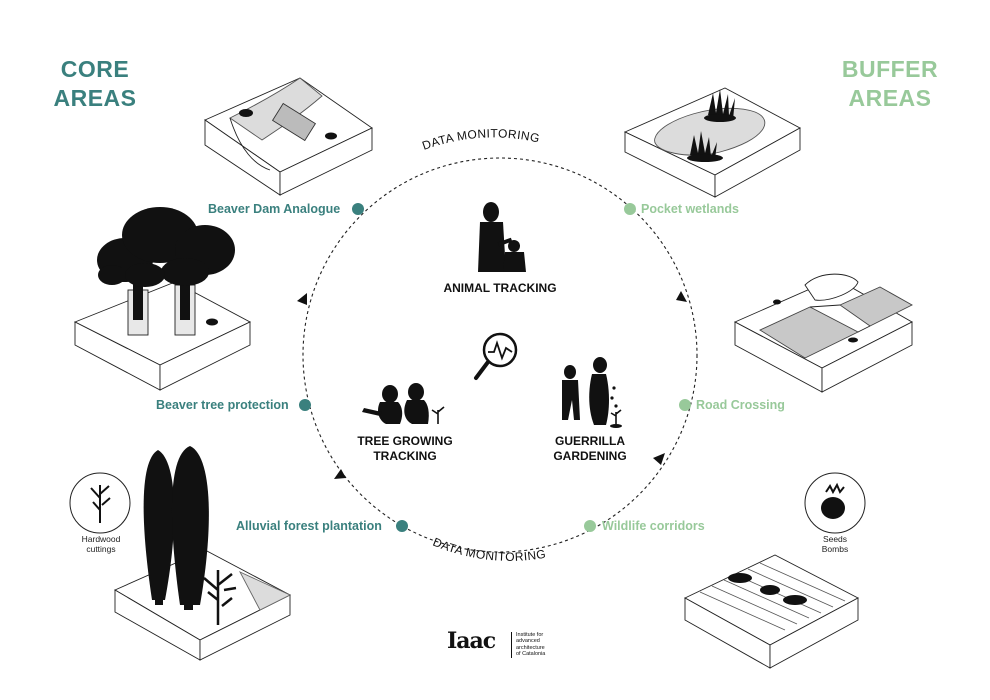 The image size is (990, 700). Describe the element at coordinates (823, 333) in the screenshot. I see `road-crossing-illustration` at that location.